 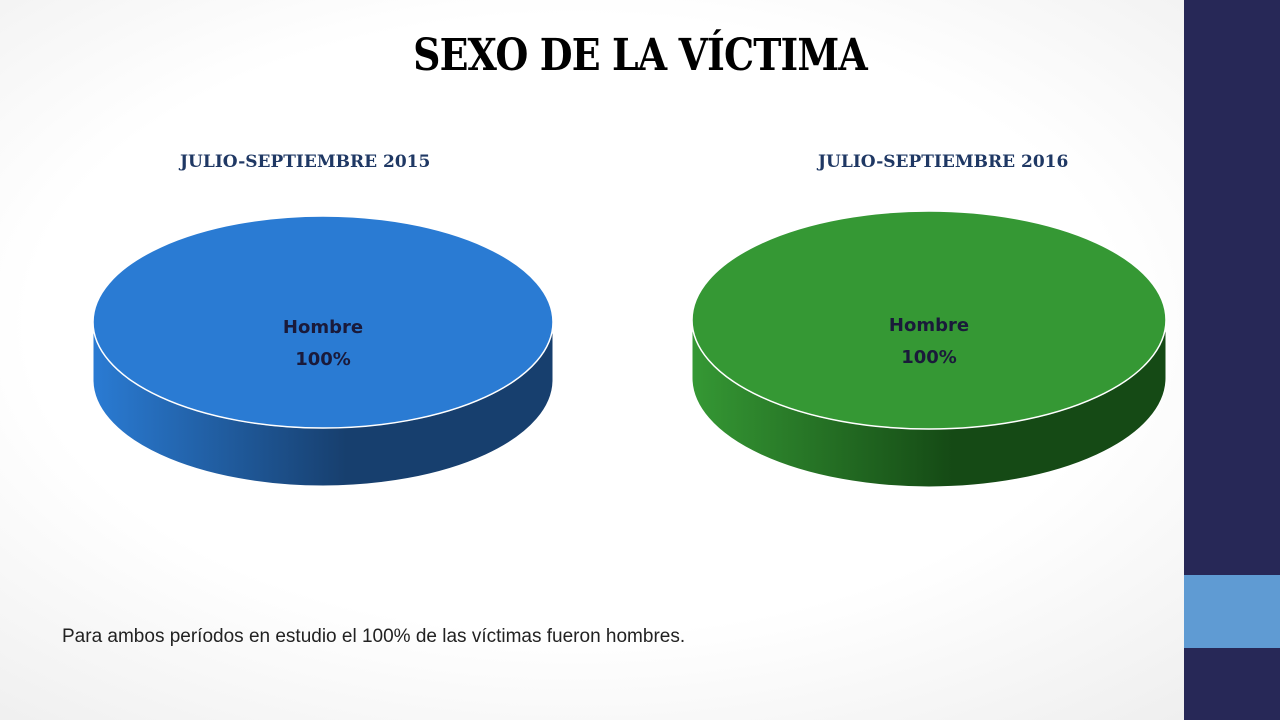 I want to click on pie-chart-2015: Hombre 100%, so click(x=323, y=351).